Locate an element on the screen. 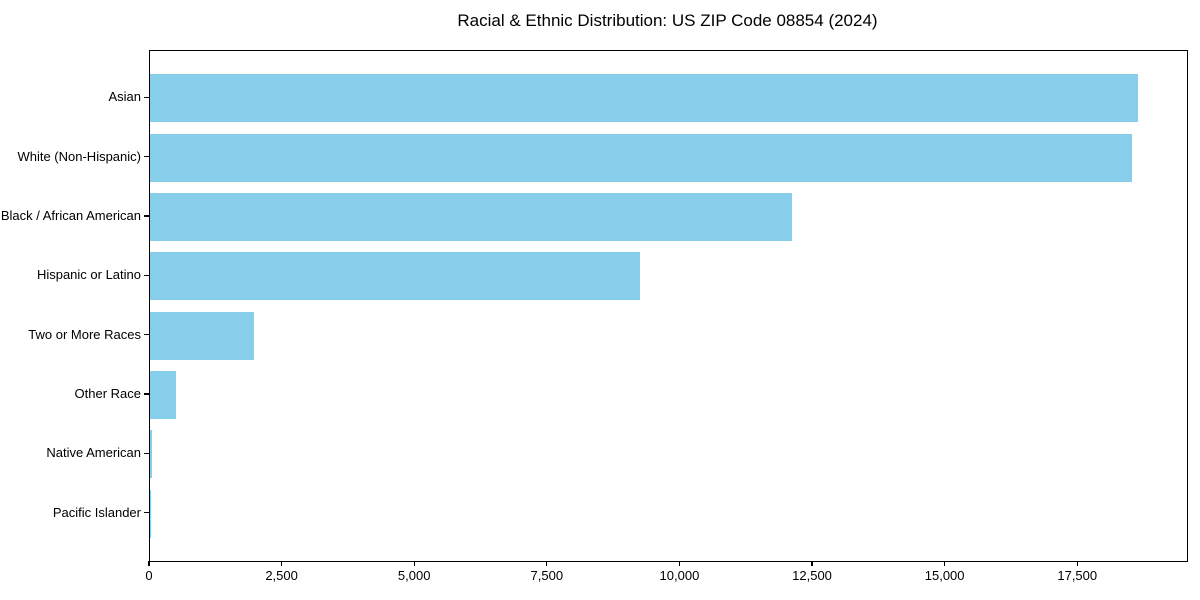 The image size is (1200, 600). x-tick-label: 15,000 is located at coordinates (944, 575).